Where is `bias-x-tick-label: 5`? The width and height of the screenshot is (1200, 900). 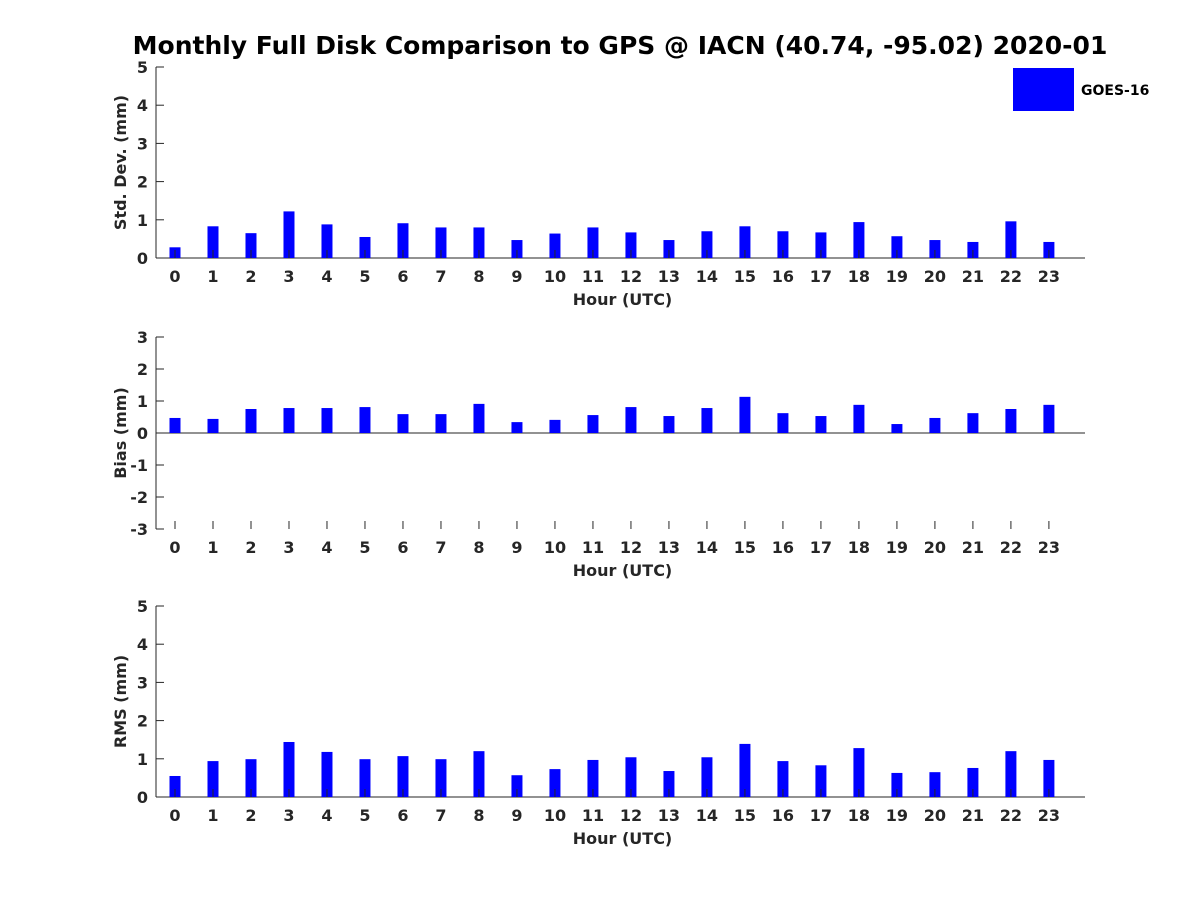 bias-x-tick-label: 5 is located at coordinates (364, 547).